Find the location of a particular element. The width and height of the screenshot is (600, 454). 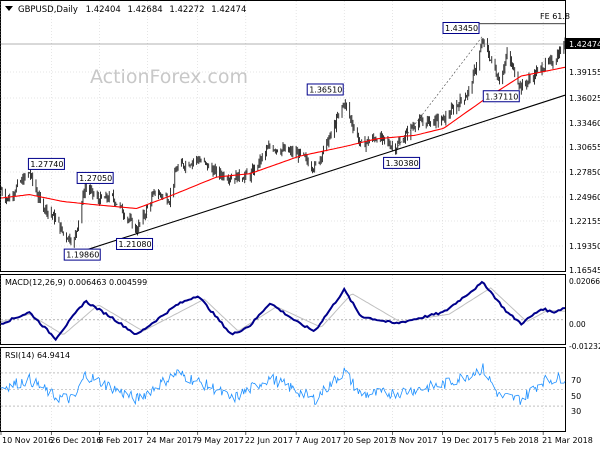

ohlc-close: 1.42474 is located at coordinates (228, 10).